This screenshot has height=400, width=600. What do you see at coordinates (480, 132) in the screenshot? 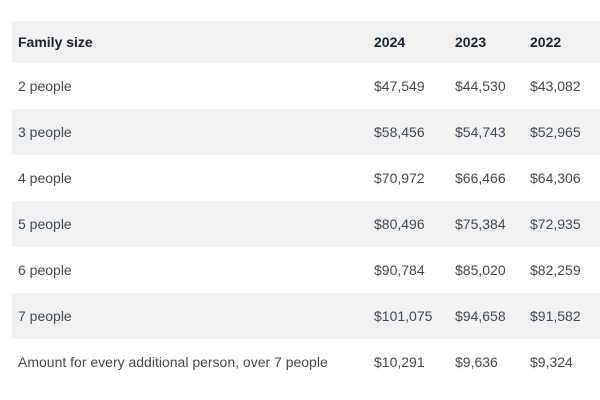
I see `value-2023: $54,743` at bounding box center [480, 132].